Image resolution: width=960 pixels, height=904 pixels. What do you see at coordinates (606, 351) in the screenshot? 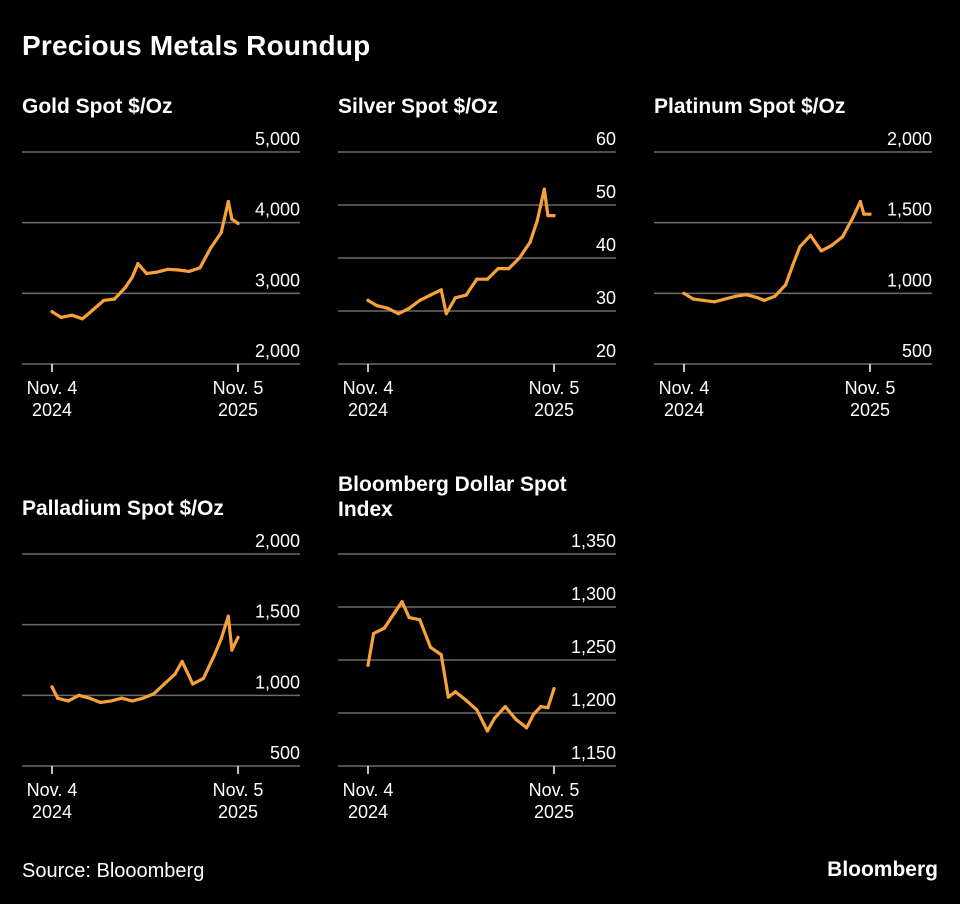
I see `y-tick-label: 20` at bounding box center [606, 351].